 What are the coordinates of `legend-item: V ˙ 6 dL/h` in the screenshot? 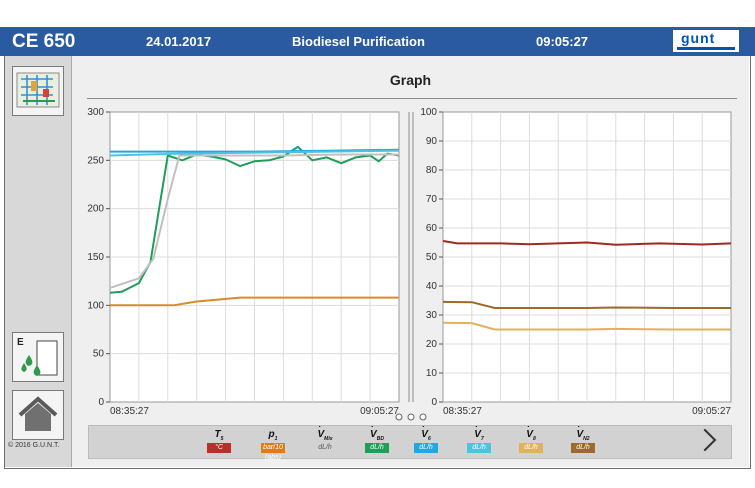 It's located at (426, 439).